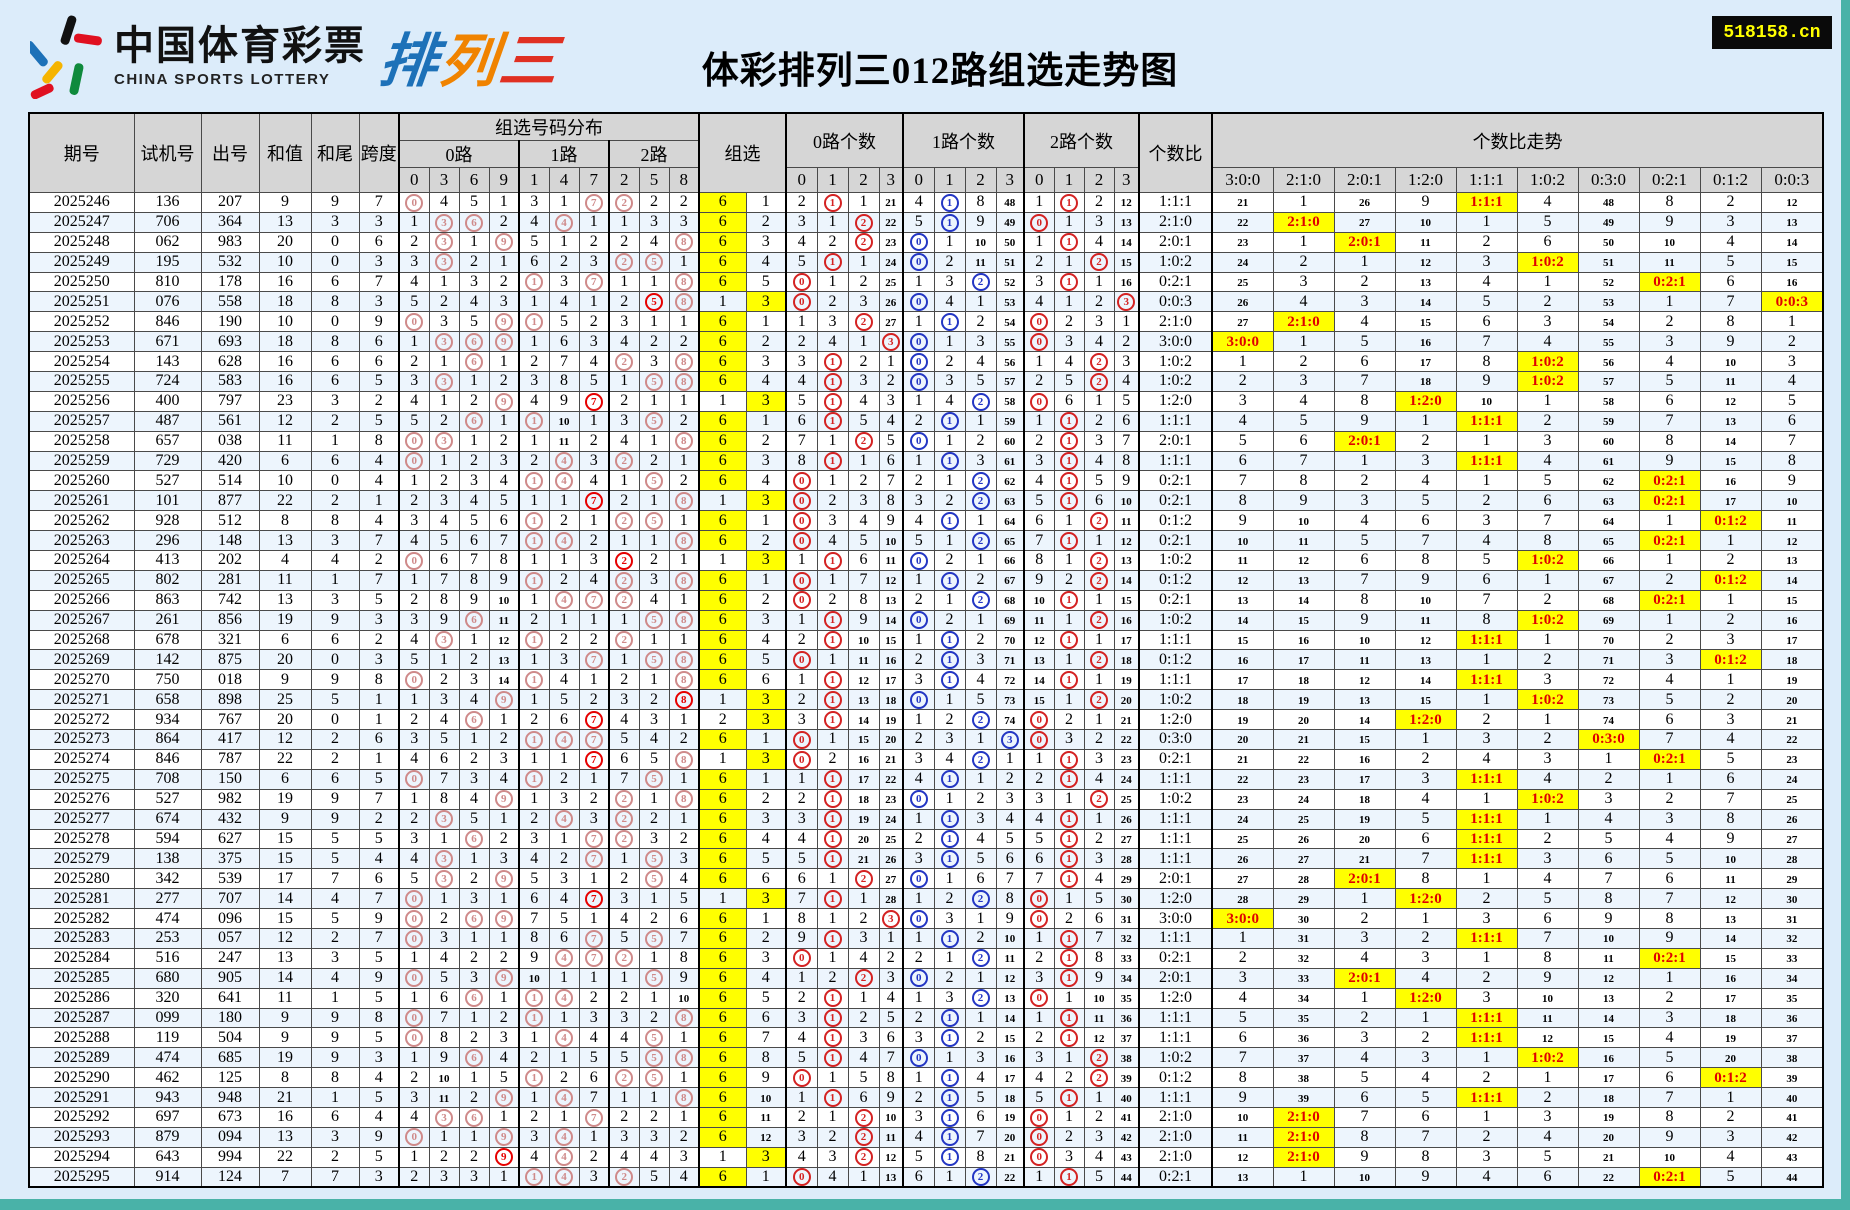 The width and height of the screenshot is (1850, 1210). Describe the element at coordinates (1175, 342) in the screenshot. I see `cell-ratio: 3:0:0` at that location.